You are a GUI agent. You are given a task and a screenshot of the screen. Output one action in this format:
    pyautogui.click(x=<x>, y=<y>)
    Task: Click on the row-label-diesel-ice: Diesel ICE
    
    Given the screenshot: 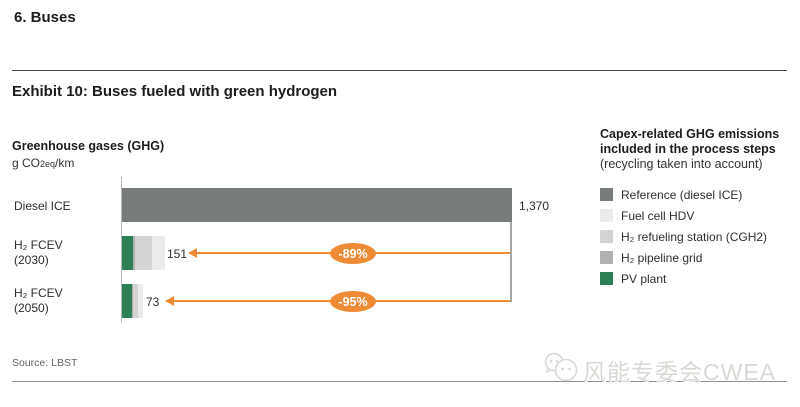 What is the action you would take?
    pyautogui.click(x=42, y=206)
    